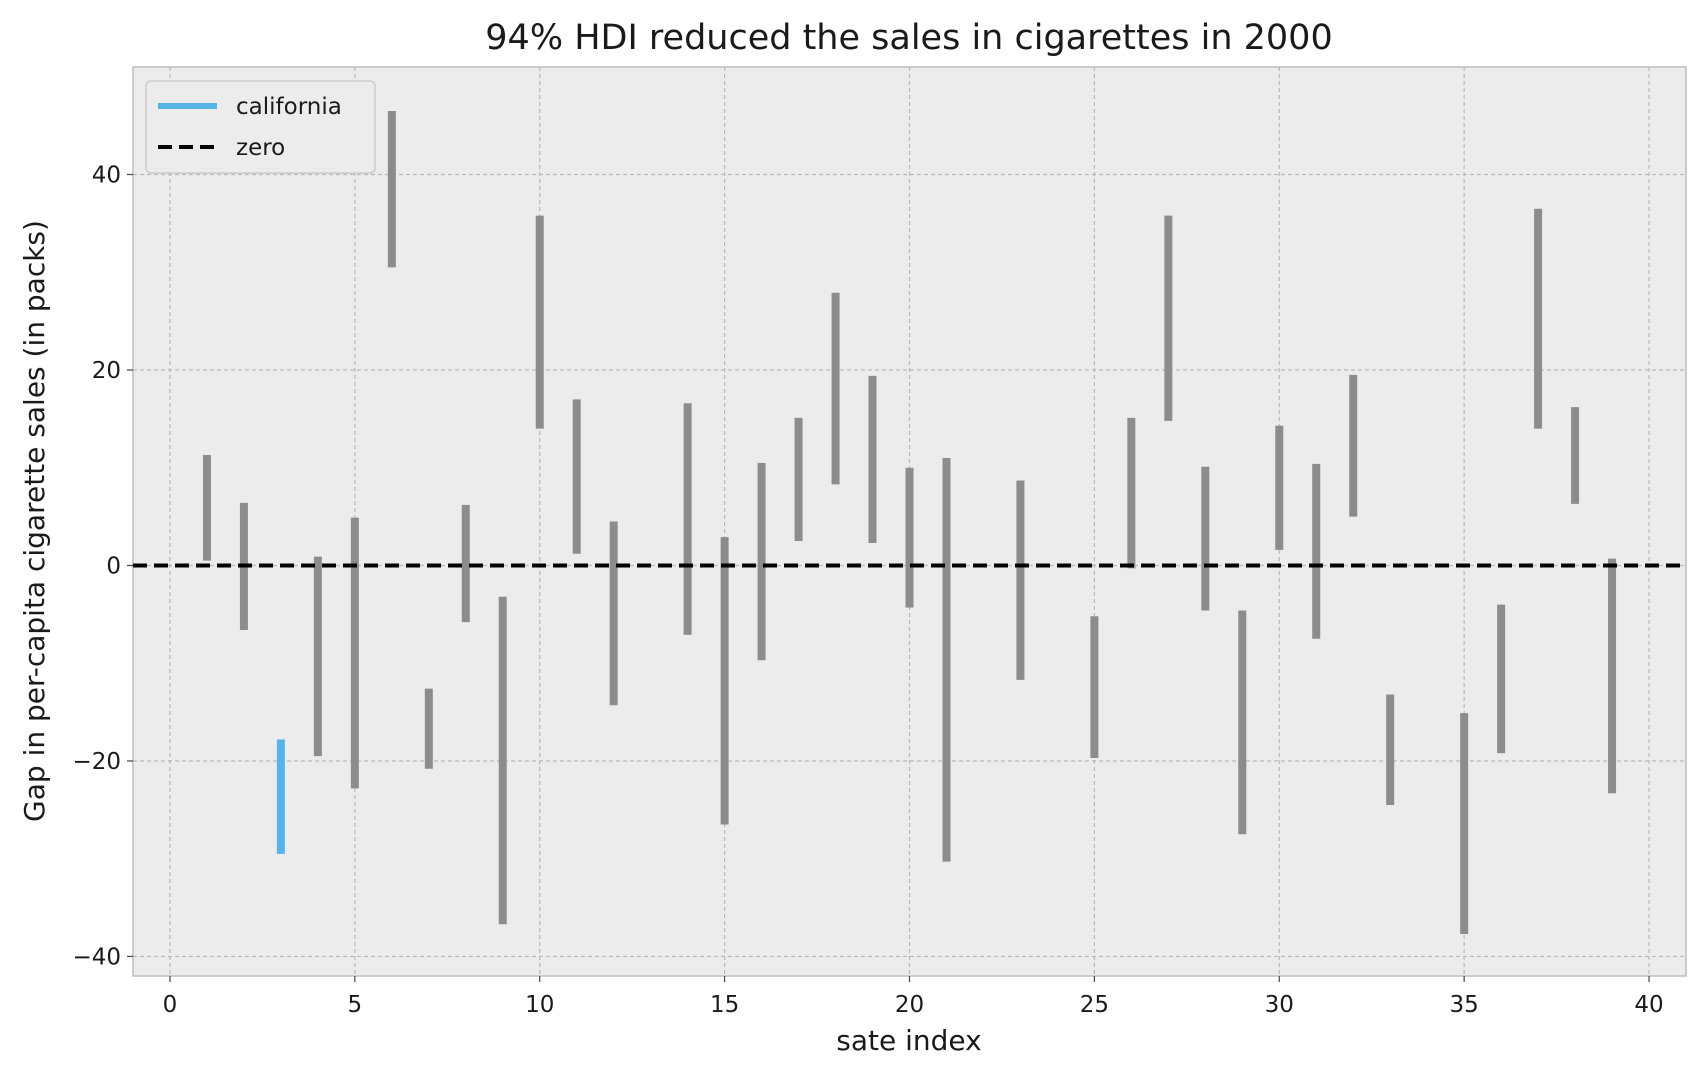 The image size is (1702, 1080). Describe the element at coordinates (355, 1005) in the screenshot. I see `x-tick-label: 5` at that location.